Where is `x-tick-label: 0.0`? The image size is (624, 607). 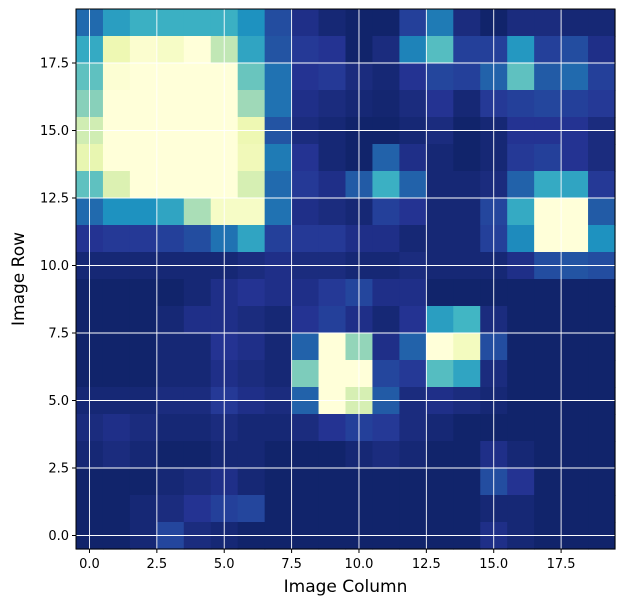 x-tick-label: 0.0 is located at coordinates (89, 564).